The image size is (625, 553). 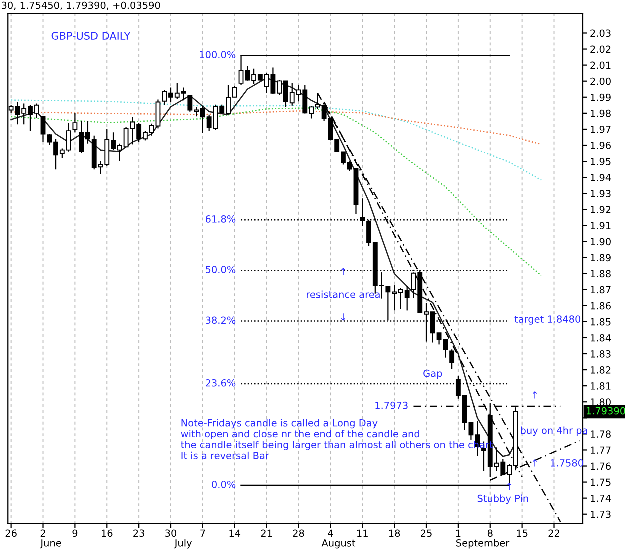 What do you see at coordinates (601, 354) in the screenshot?
I see `y-tick-label: 1.83` at bounding box center [601, 354].